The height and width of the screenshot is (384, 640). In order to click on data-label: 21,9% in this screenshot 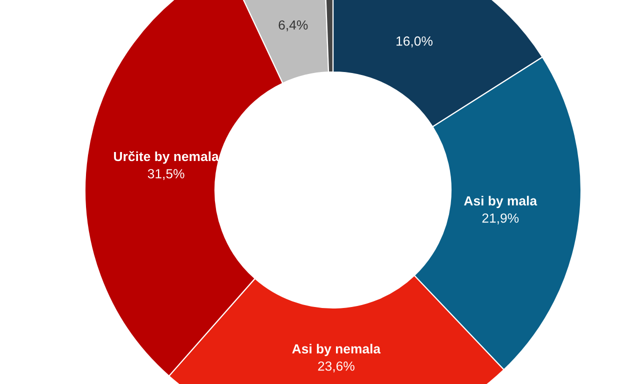, I will do `click(500, 218)`.